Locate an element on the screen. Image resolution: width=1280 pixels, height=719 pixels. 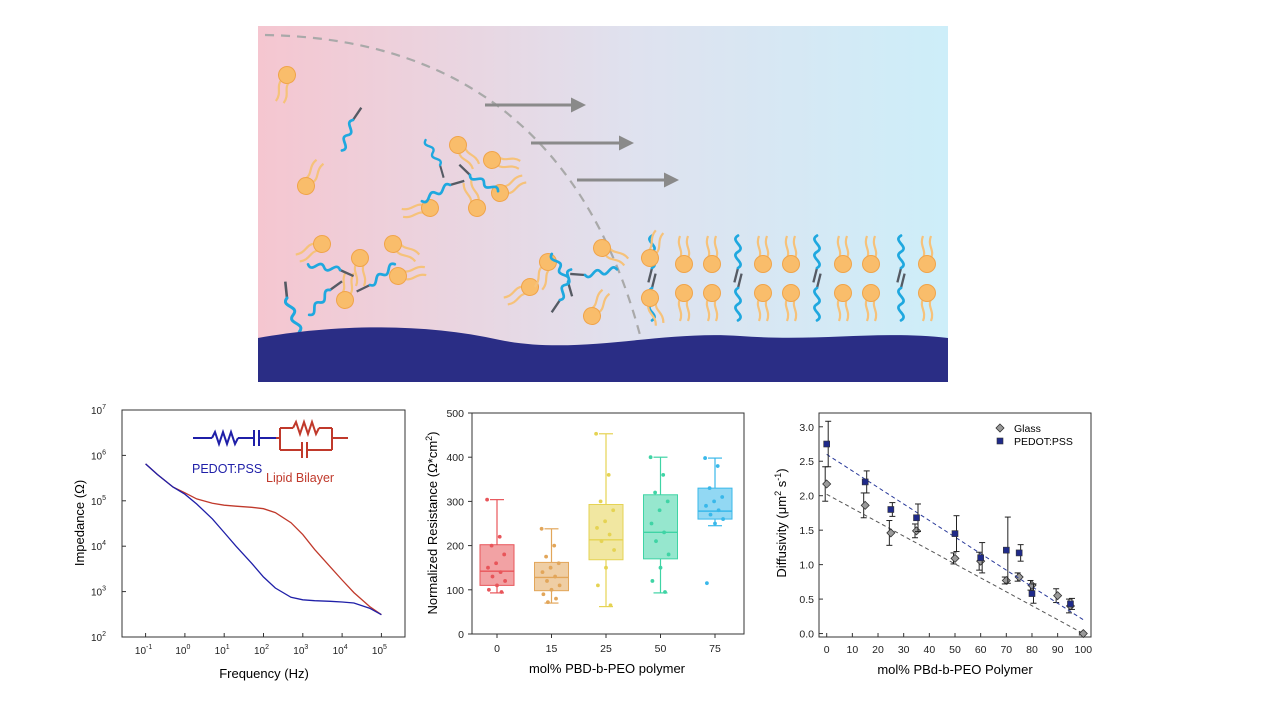
y-tick-label: 1.0 is located at coordinates (806, 566).